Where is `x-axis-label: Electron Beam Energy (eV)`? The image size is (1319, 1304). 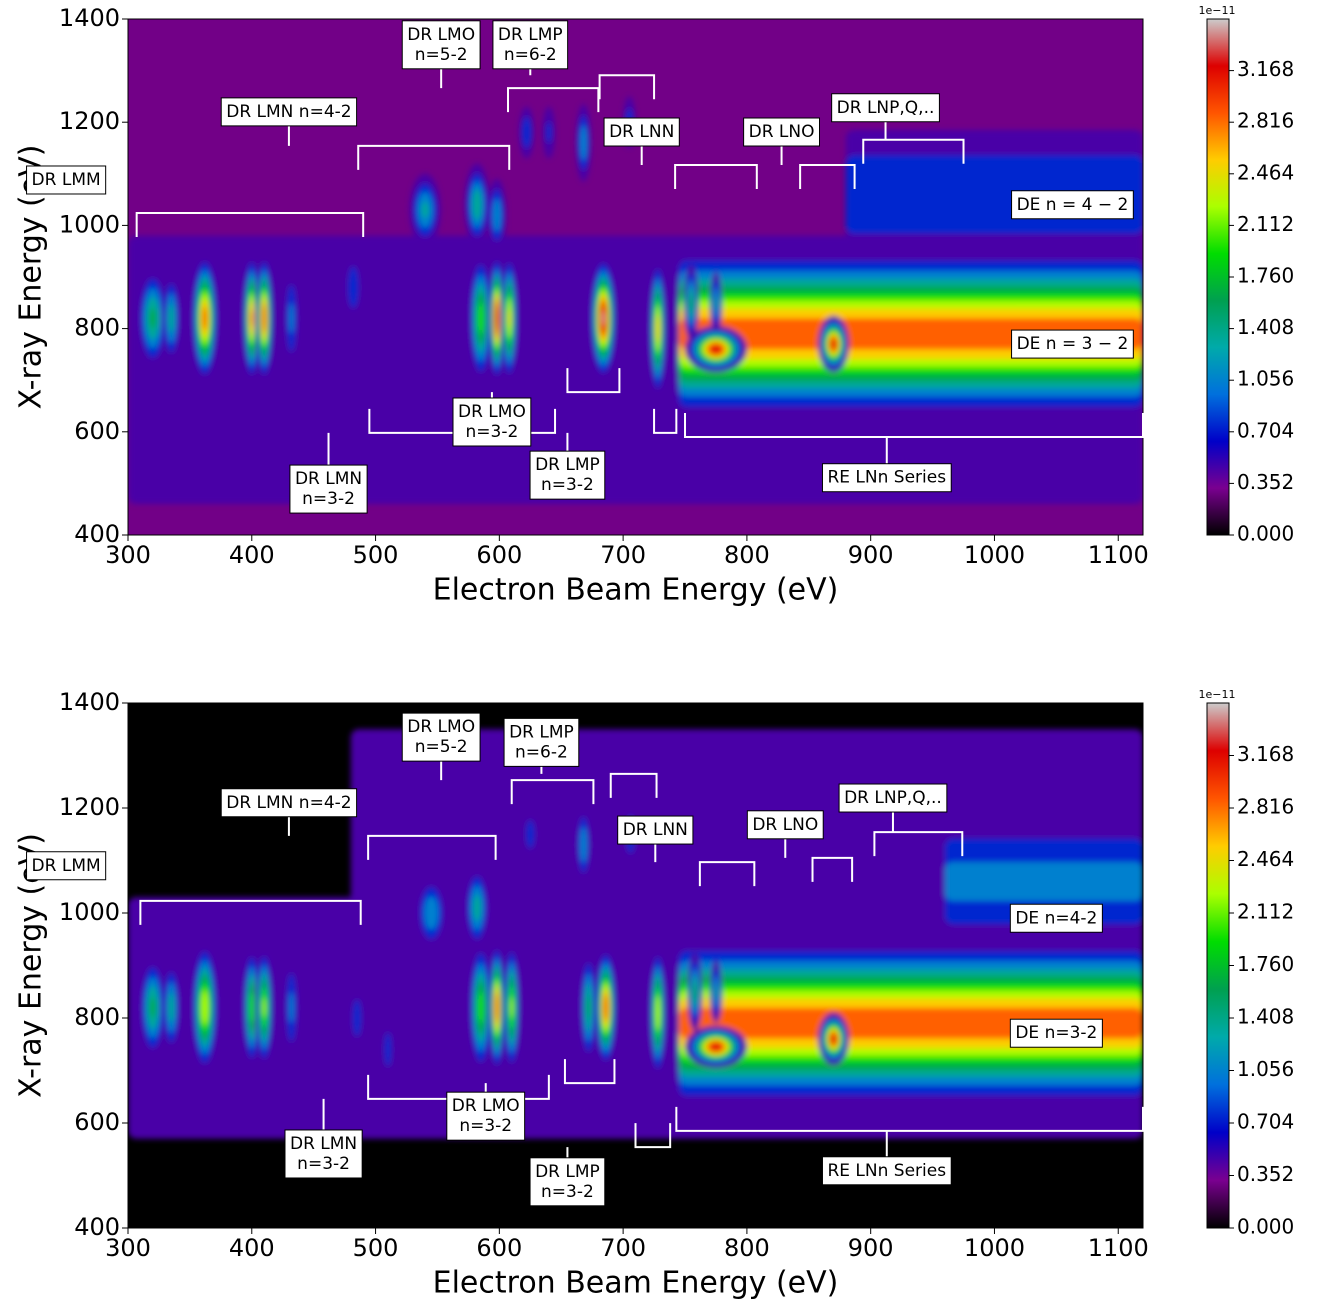
x-axis-label: Electron Beam Energy (eV) is located at coordinates (636, 1283).